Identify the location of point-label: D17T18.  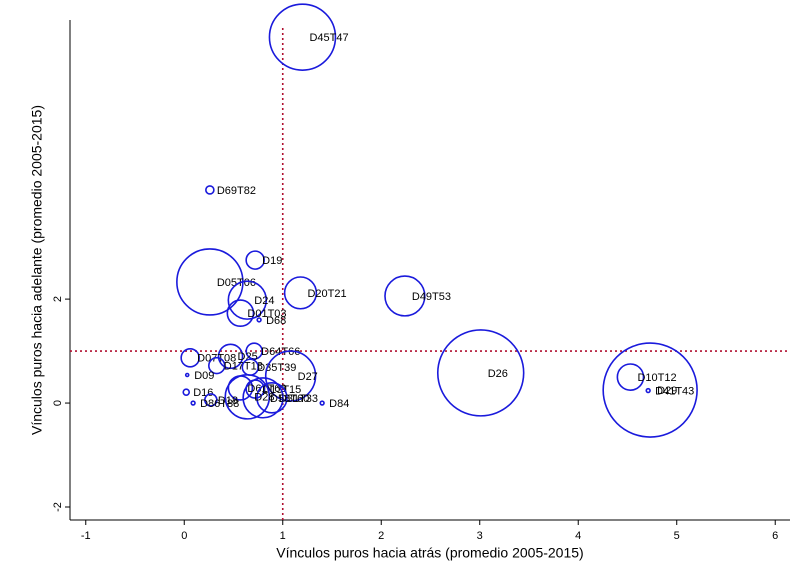
(243, 367).